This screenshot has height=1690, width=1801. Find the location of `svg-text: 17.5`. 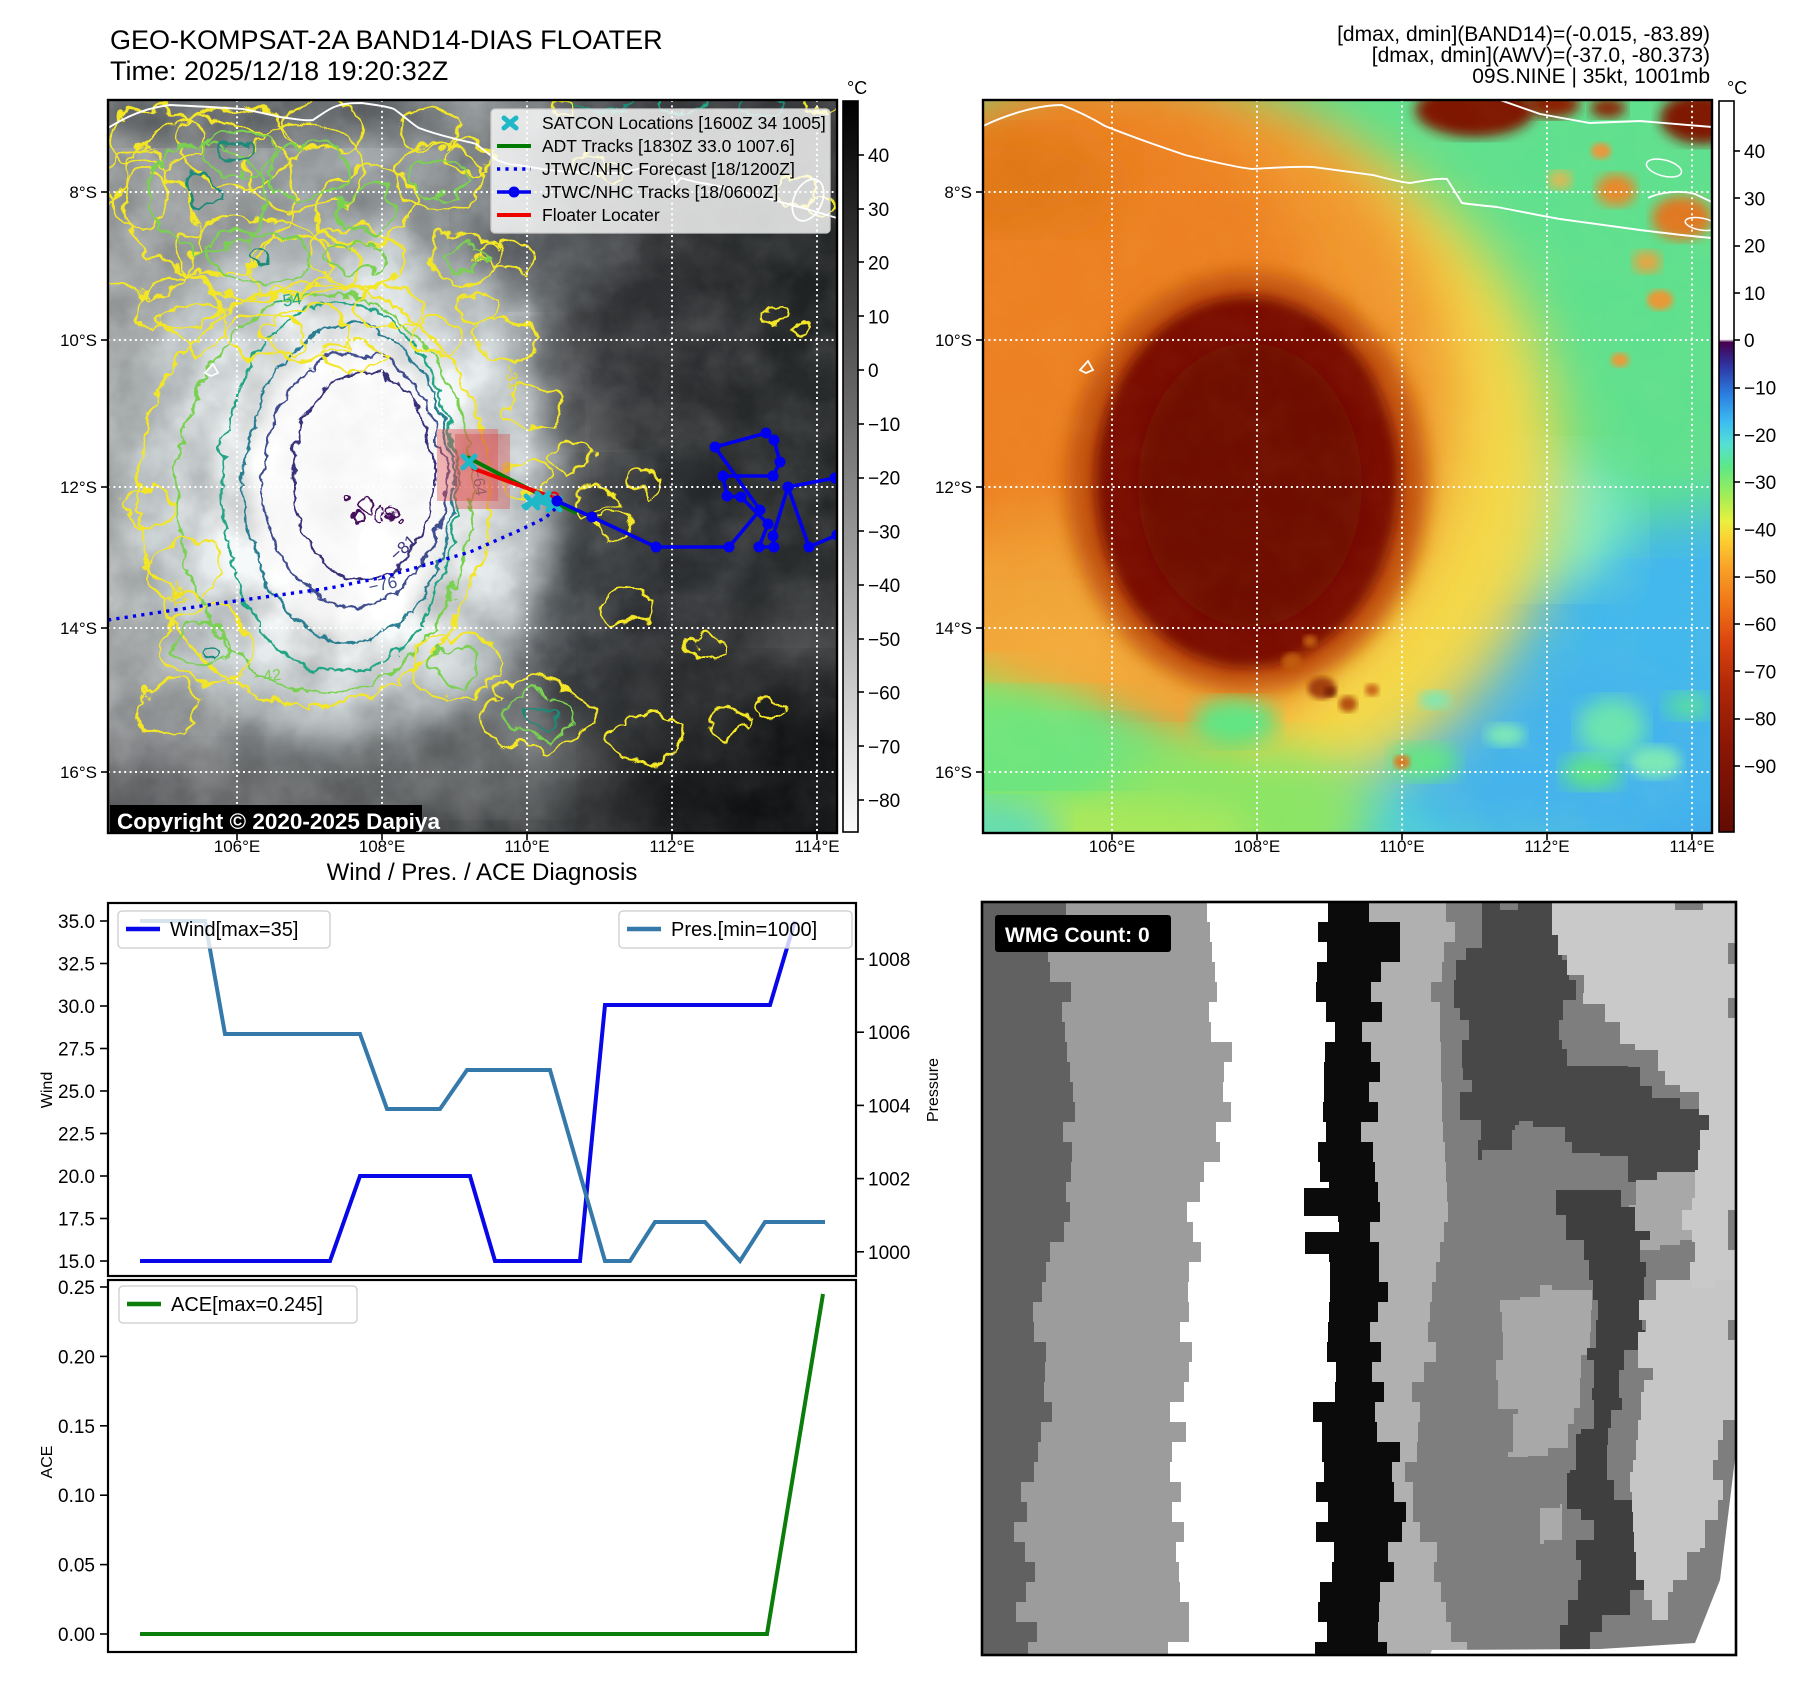

svg-text: 17.5 is located at coordinates (76, 1220).